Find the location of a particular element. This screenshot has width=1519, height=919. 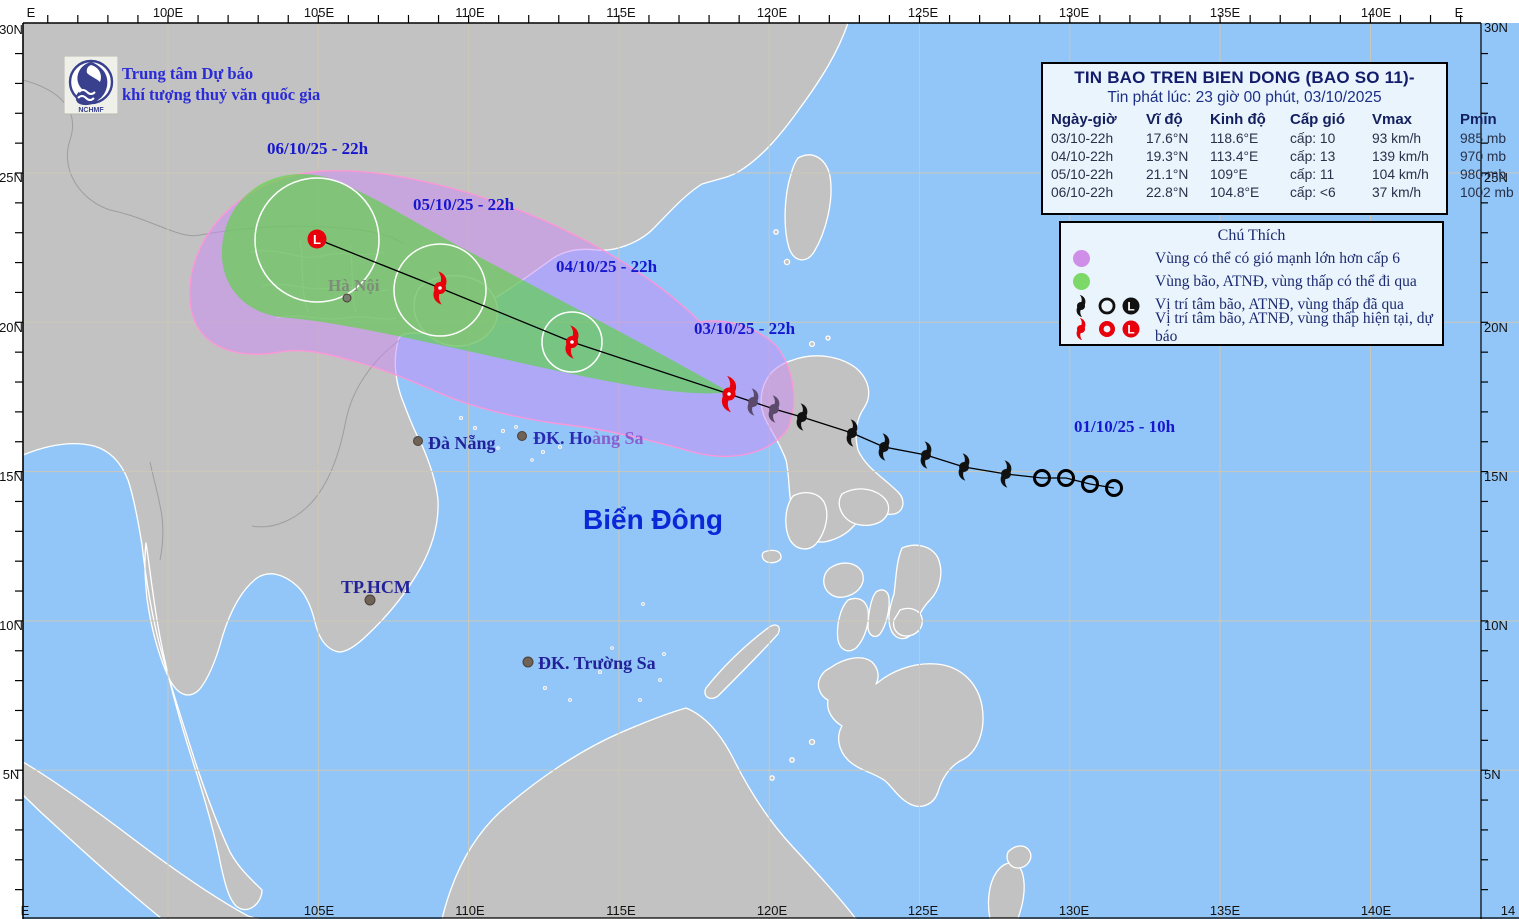

column-header: Vĩ độ is located at coordinates (1164, 119).